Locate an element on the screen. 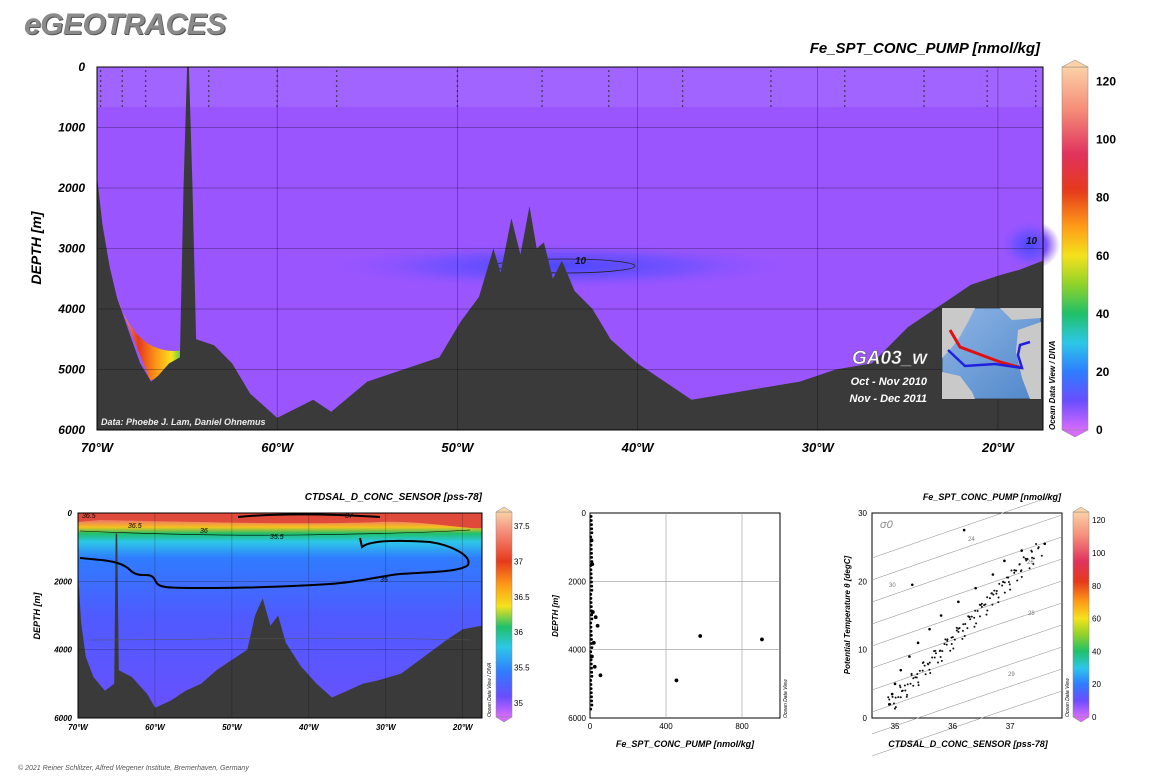 Image resolution: width=1156 pixels, height=779 pixels. ts-isopycnal-label: 28 is located at coordinates (1031, 614).